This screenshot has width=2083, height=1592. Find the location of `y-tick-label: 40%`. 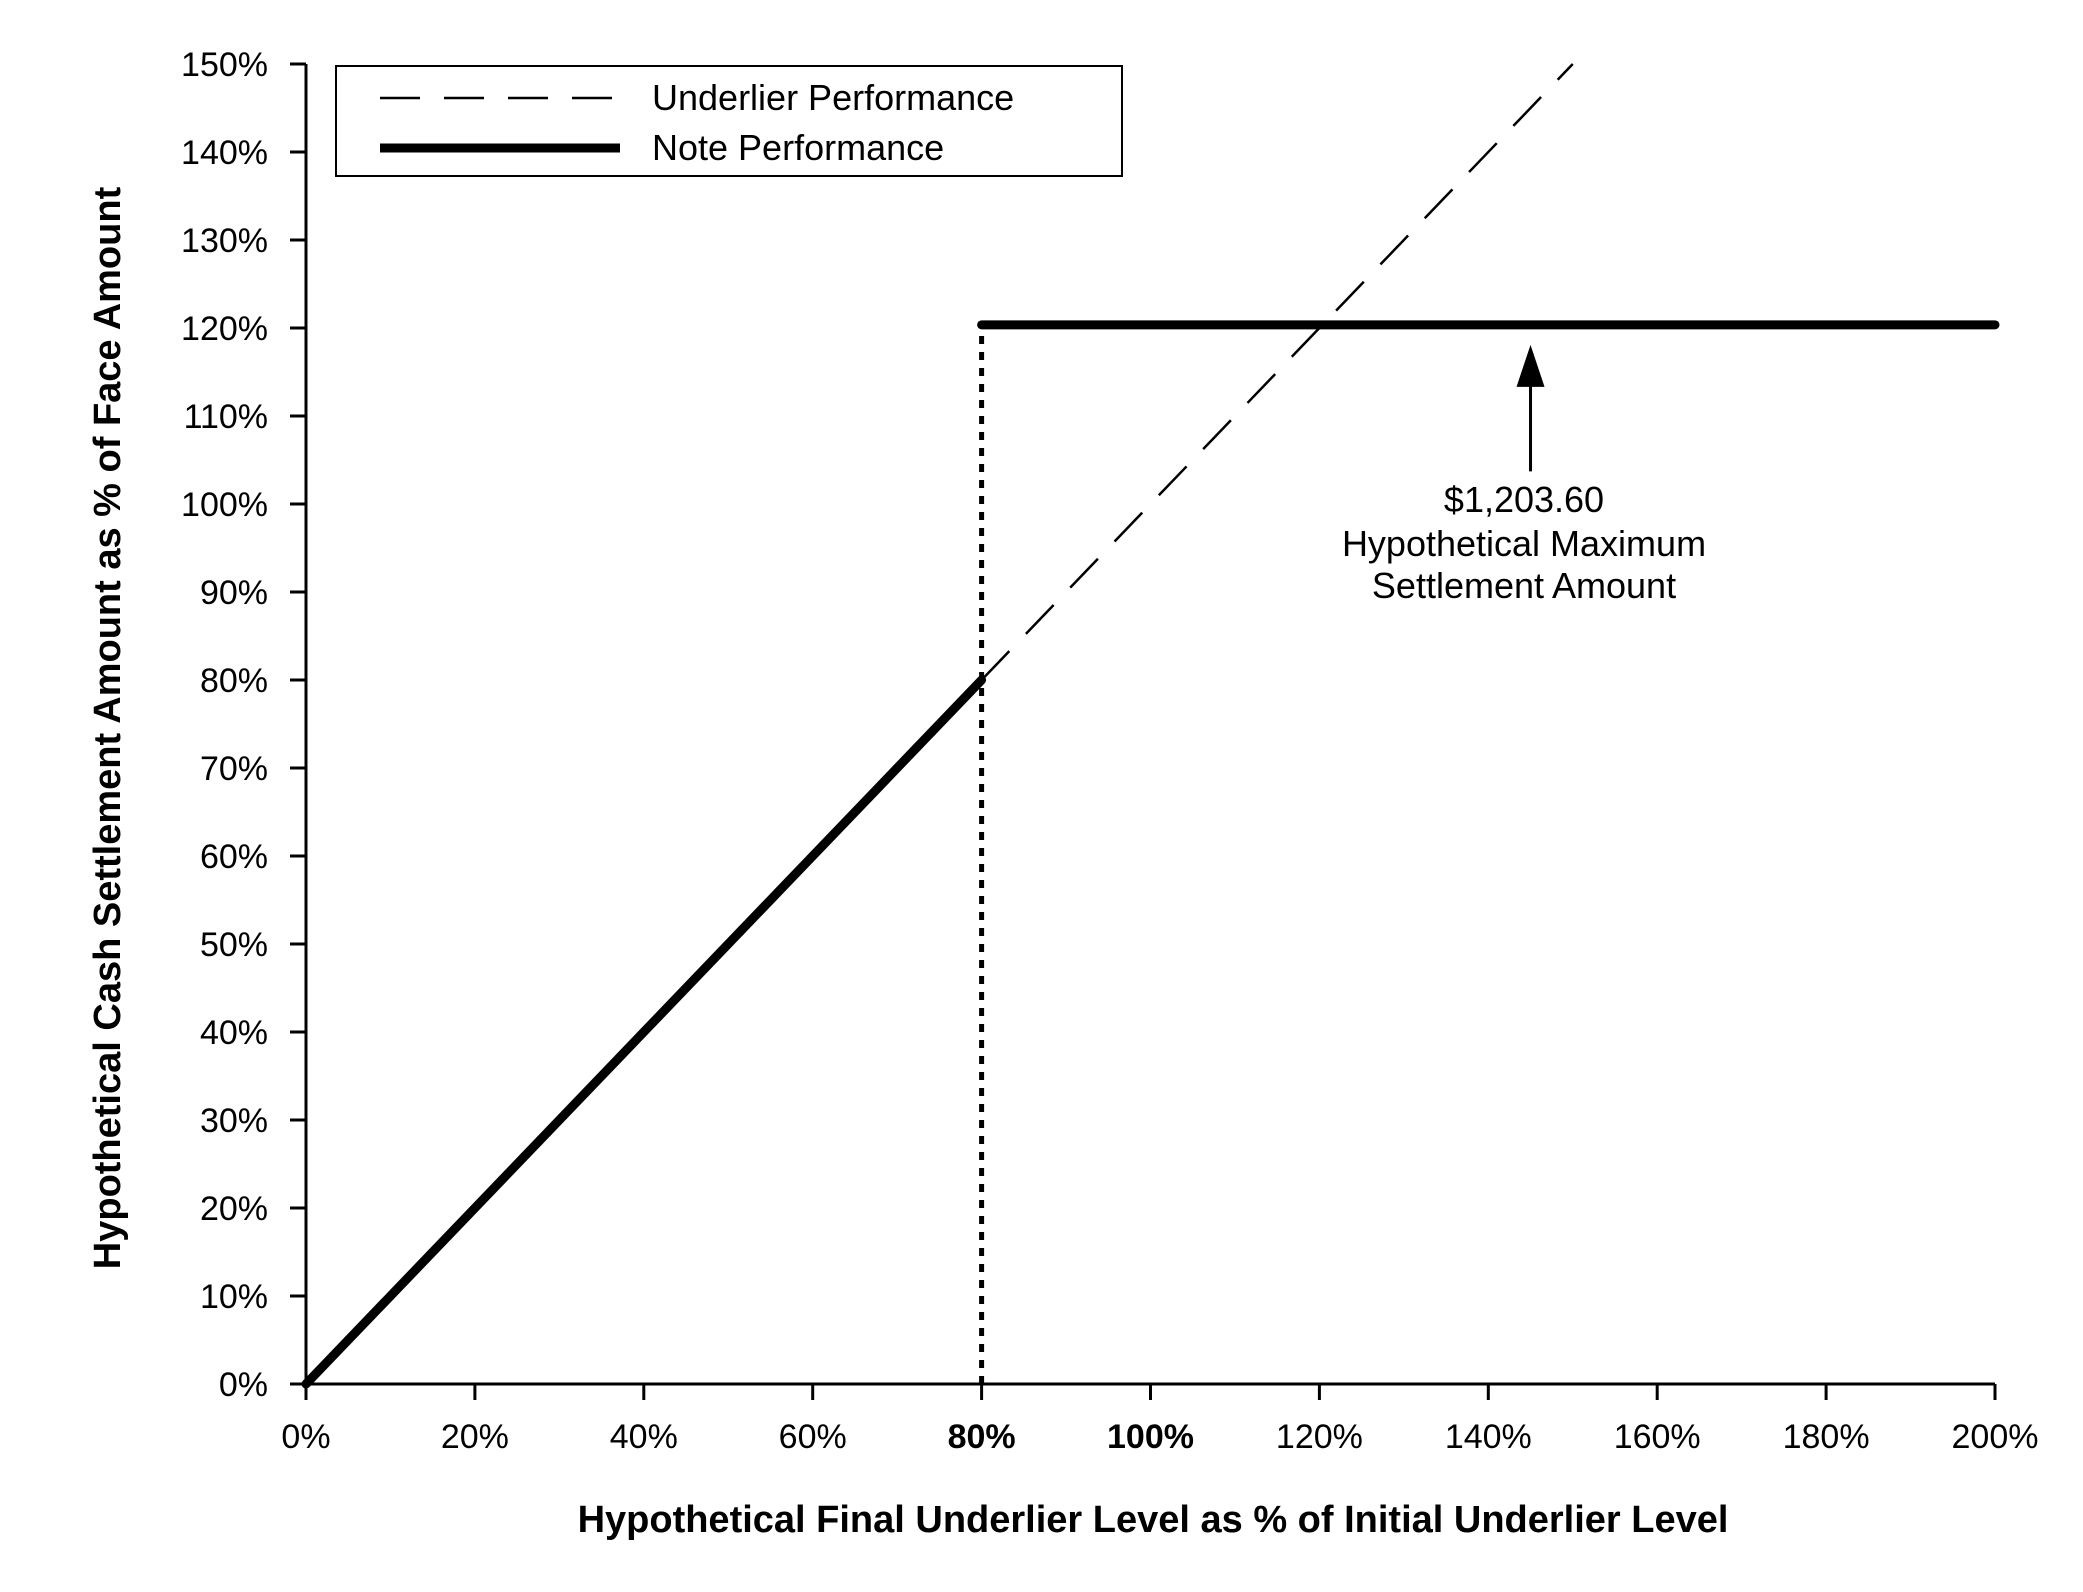

y-tick-label: 40% is located at coordinates (234, 1033).